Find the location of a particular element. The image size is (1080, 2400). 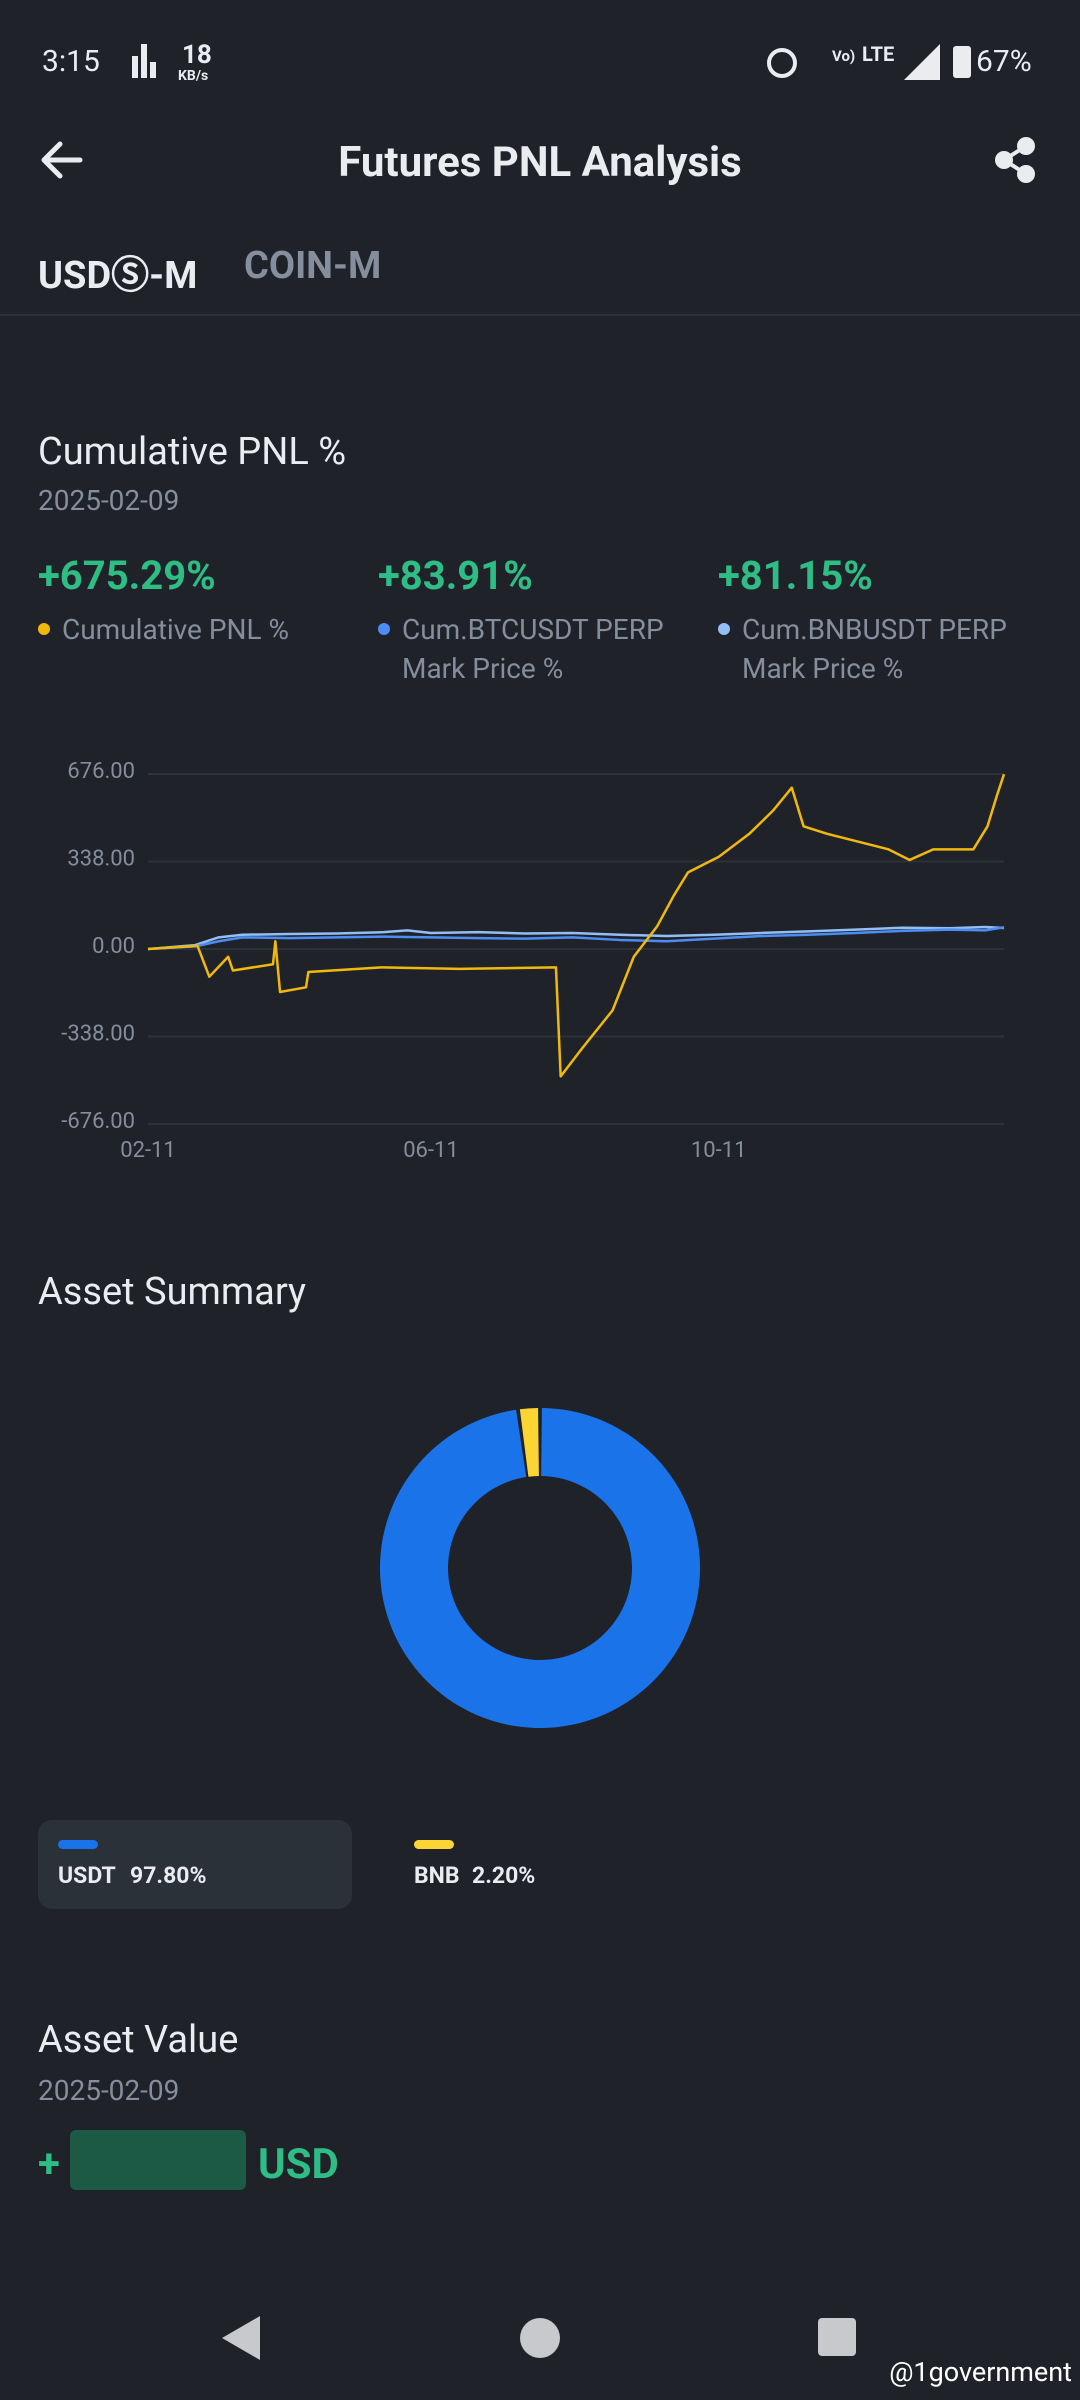

nav-back is located at coordinates (241, 2338).